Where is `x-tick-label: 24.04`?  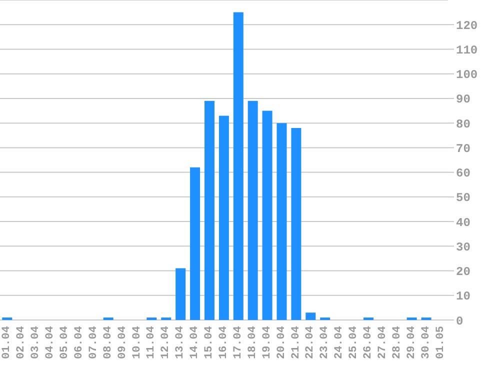
x-tick-label: 24.04 is located at coordinates (340, 343).